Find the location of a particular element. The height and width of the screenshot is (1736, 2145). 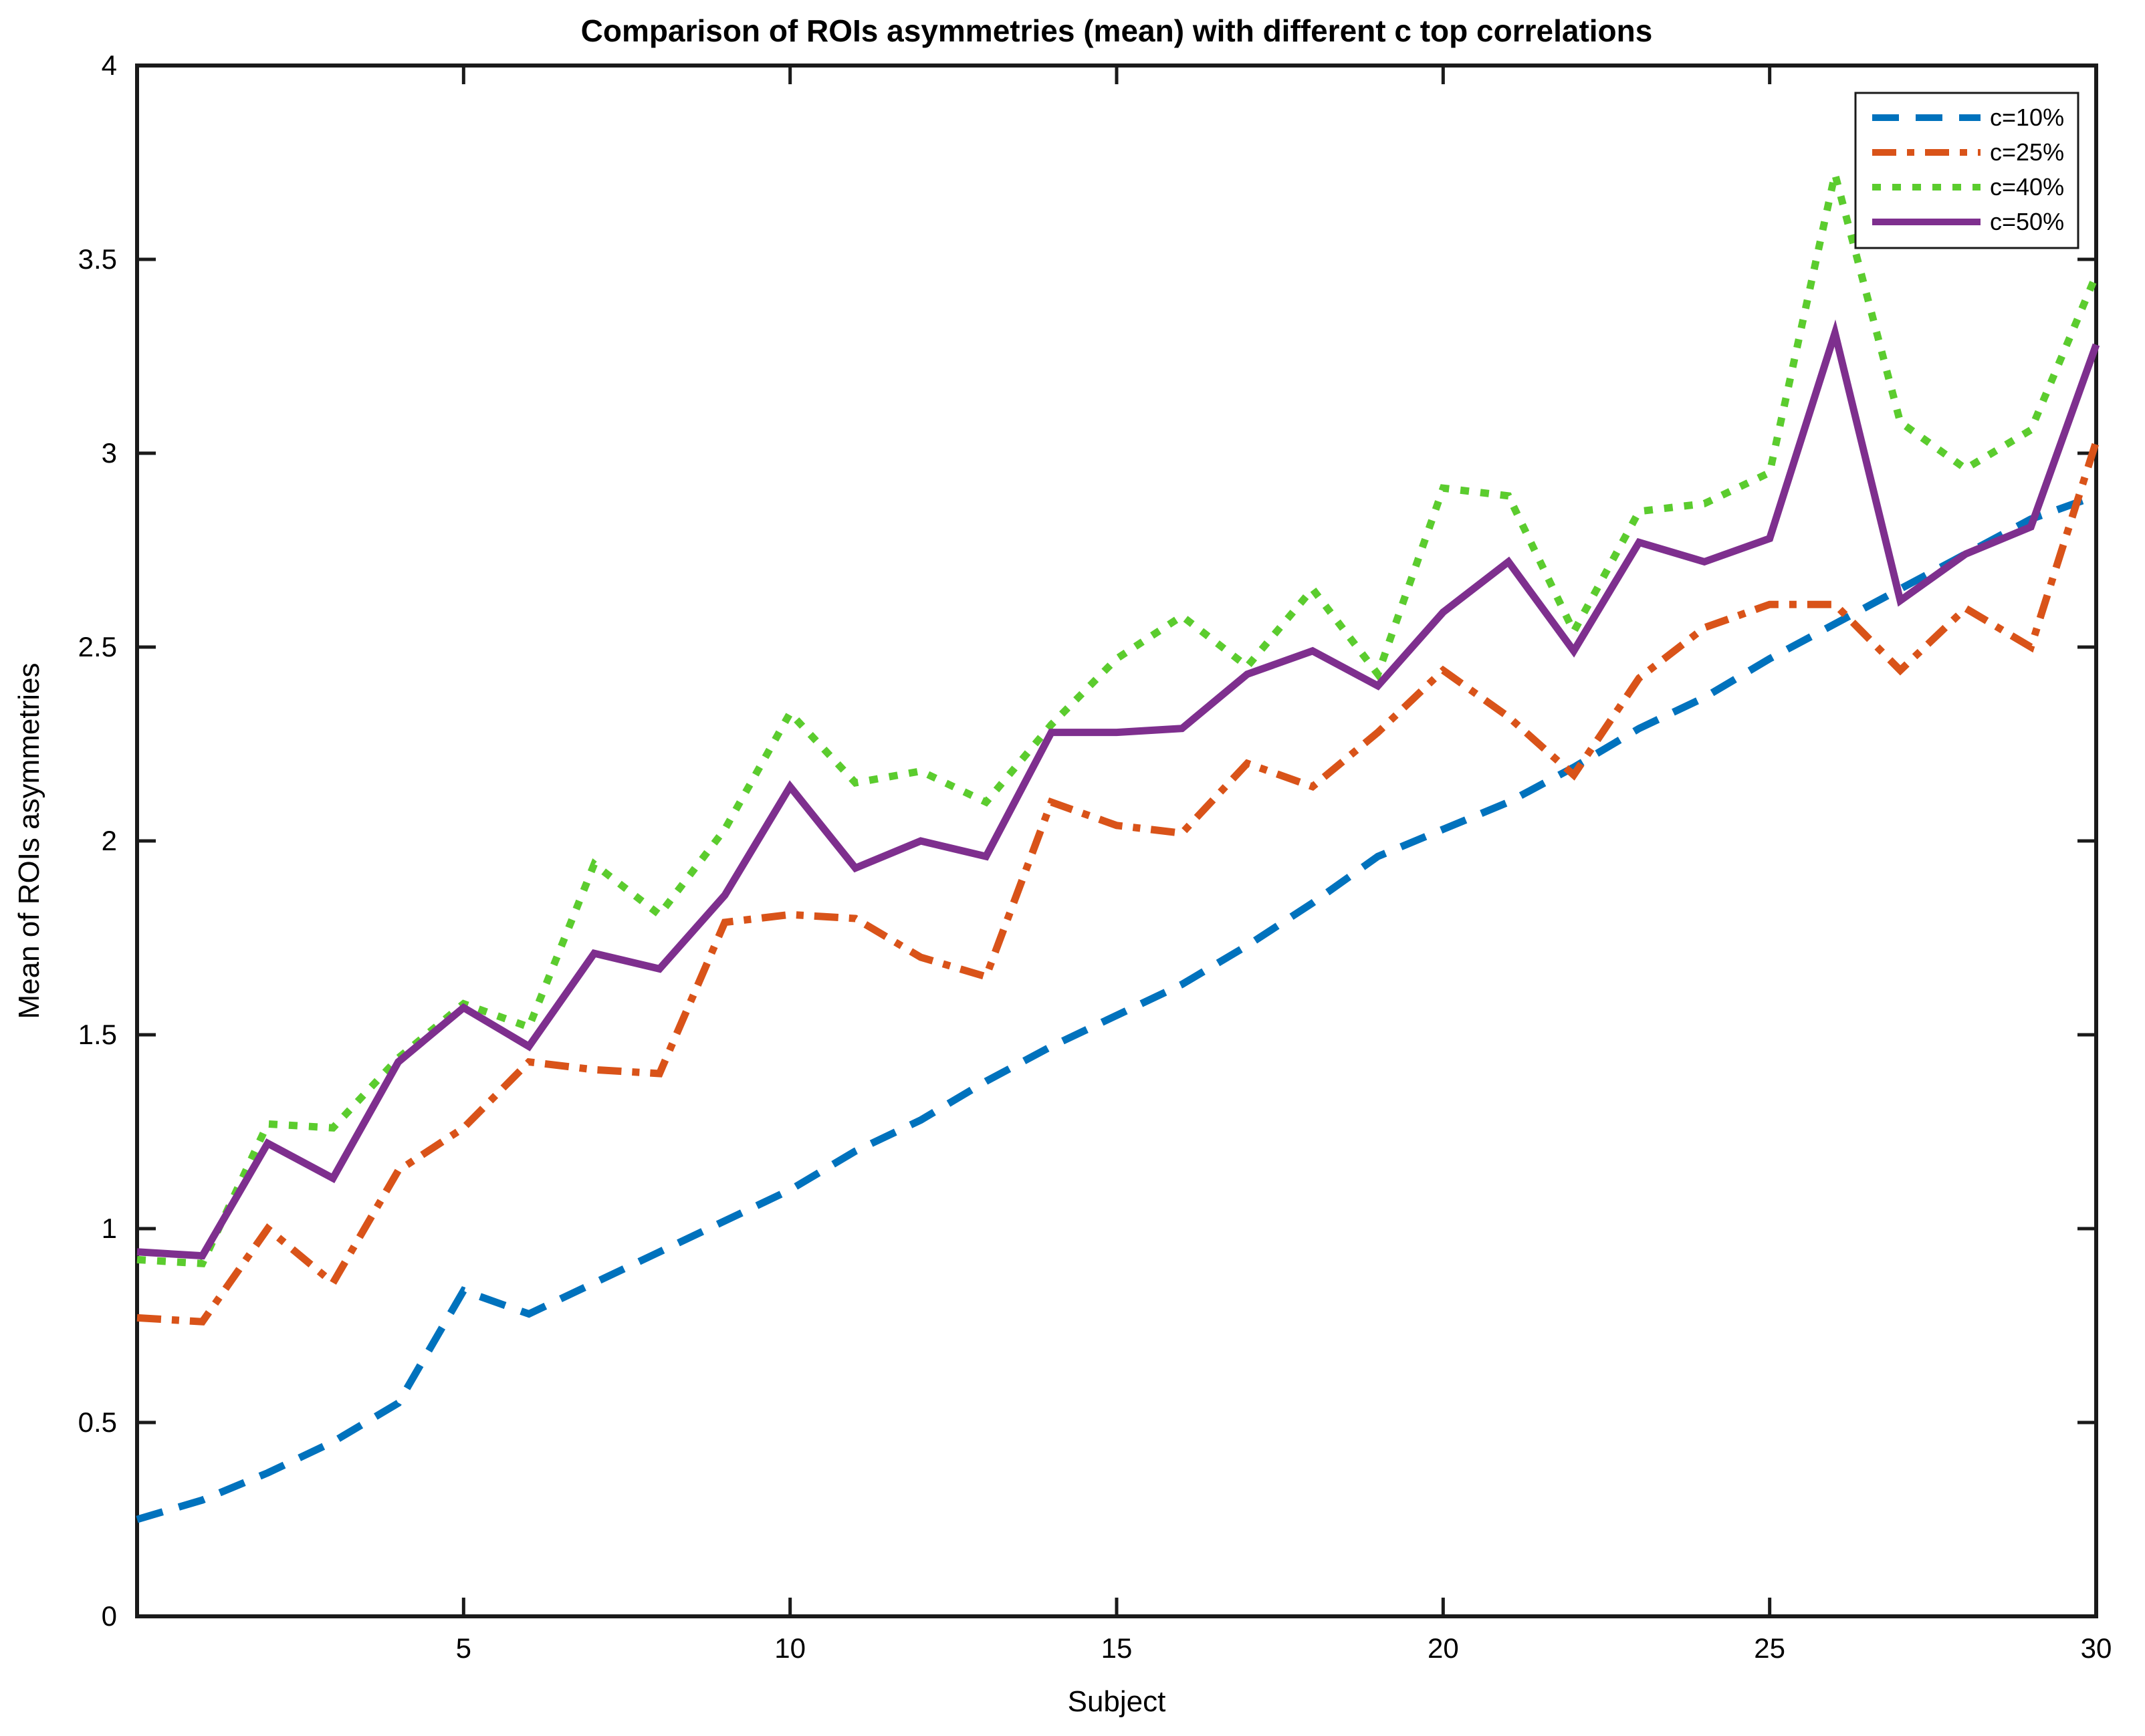

y-tick-label: 2.5 is located at coordinates (97, 646).